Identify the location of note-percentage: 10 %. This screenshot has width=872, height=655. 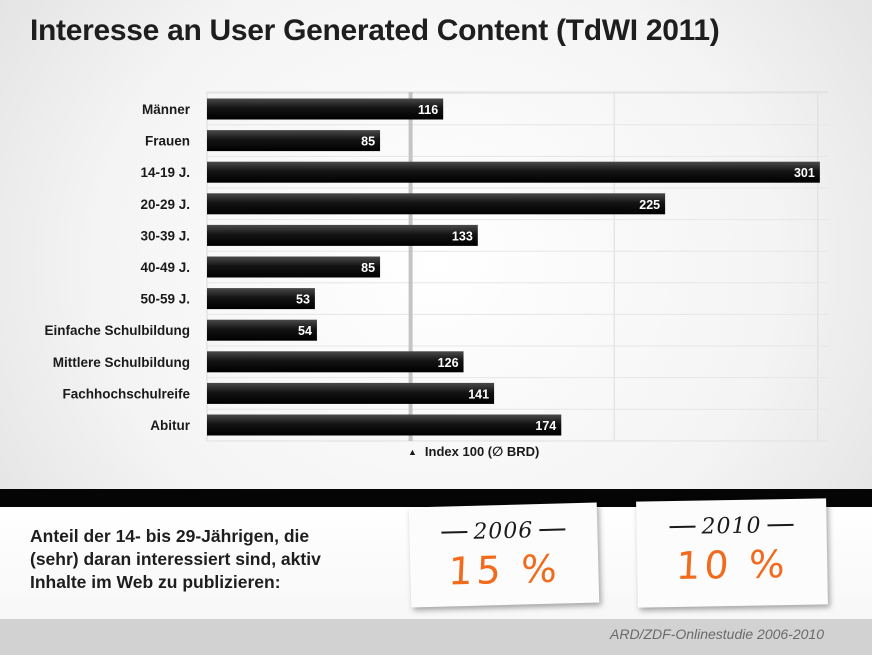
(732, 565).